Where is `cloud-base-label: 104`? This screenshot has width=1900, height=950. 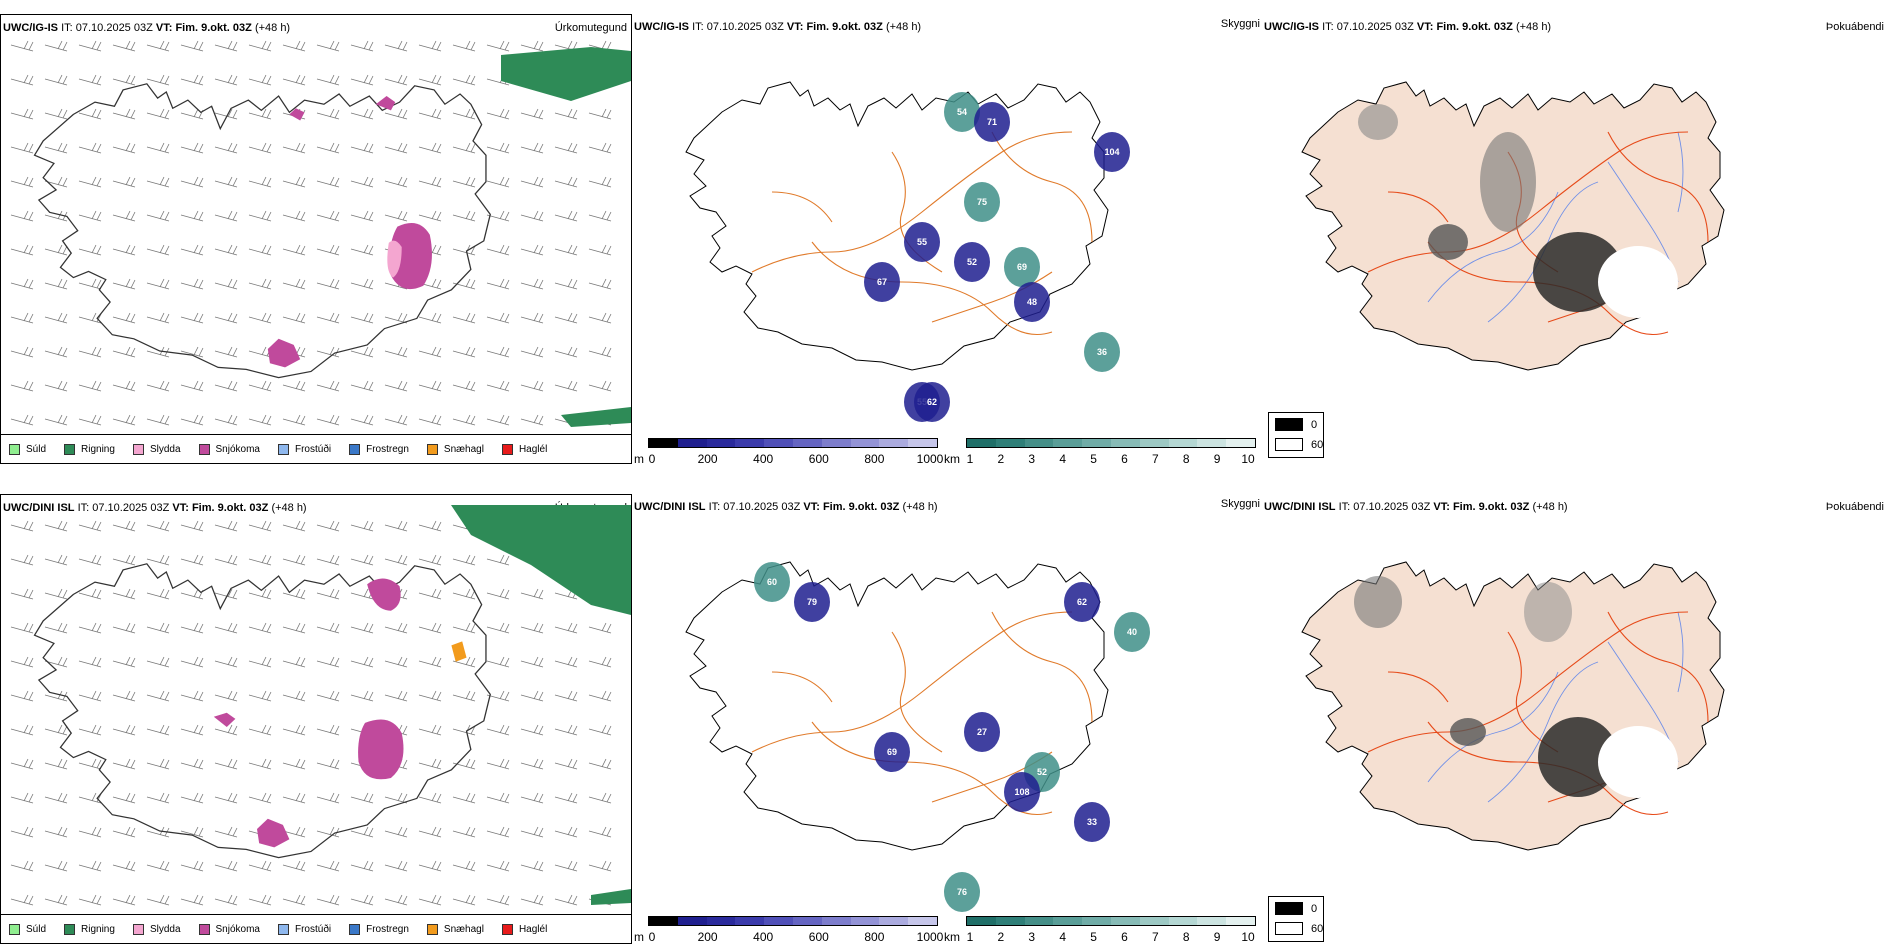 cloud-base-label: 104 is located at coordinates (1111, 152).